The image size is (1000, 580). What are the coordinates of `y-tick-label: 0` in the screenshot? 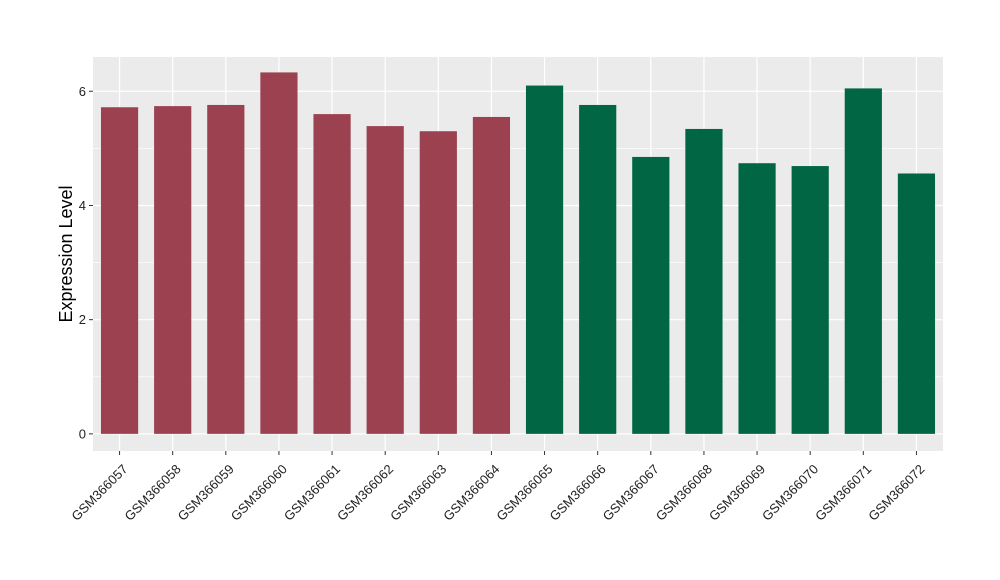 It's located at (82, 433).